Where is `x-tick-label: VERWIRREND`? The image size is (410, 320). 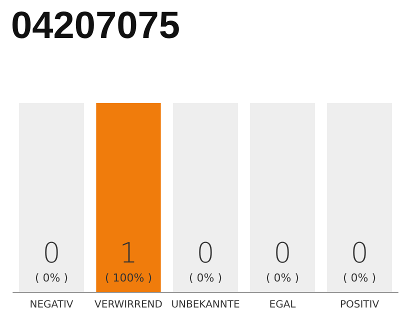 x-tick-label: VERWIRREND is located at coordinates (128, 305).